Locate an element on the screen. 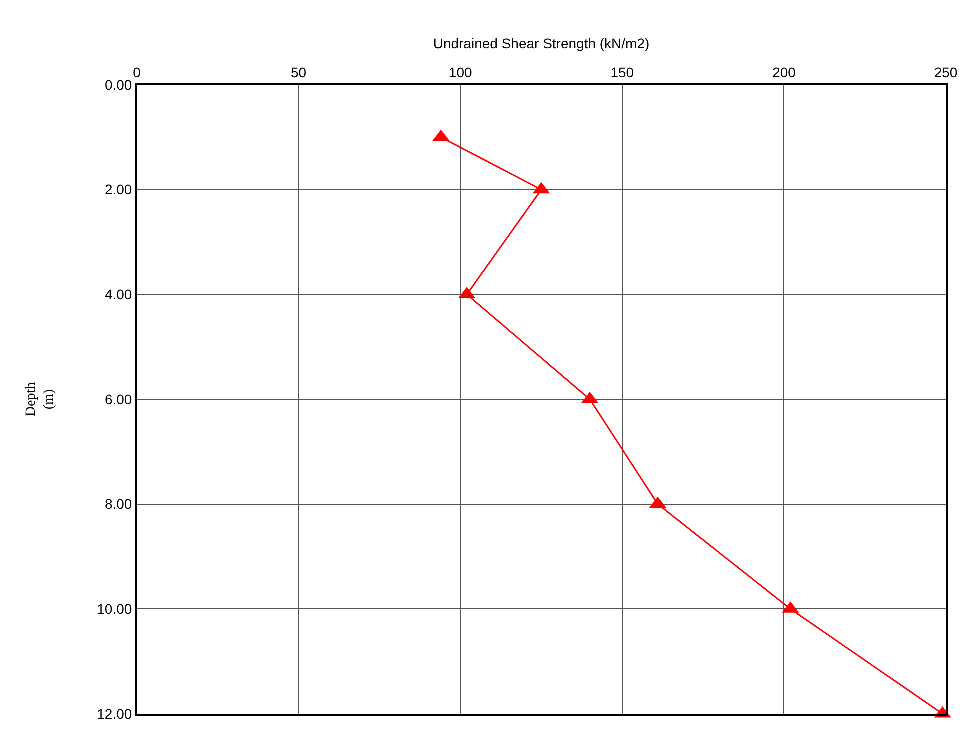 The height and width of the screenshot is (734, 971). y-tick-label: 8.00 is located at coordinates (118, 504).